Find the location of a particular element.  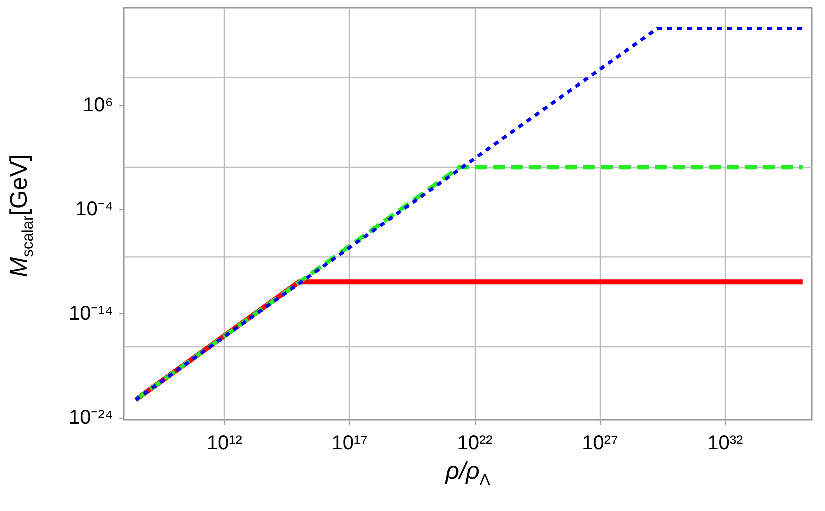

x-tick-label: 10¹² is located at coordinates (224, 443).